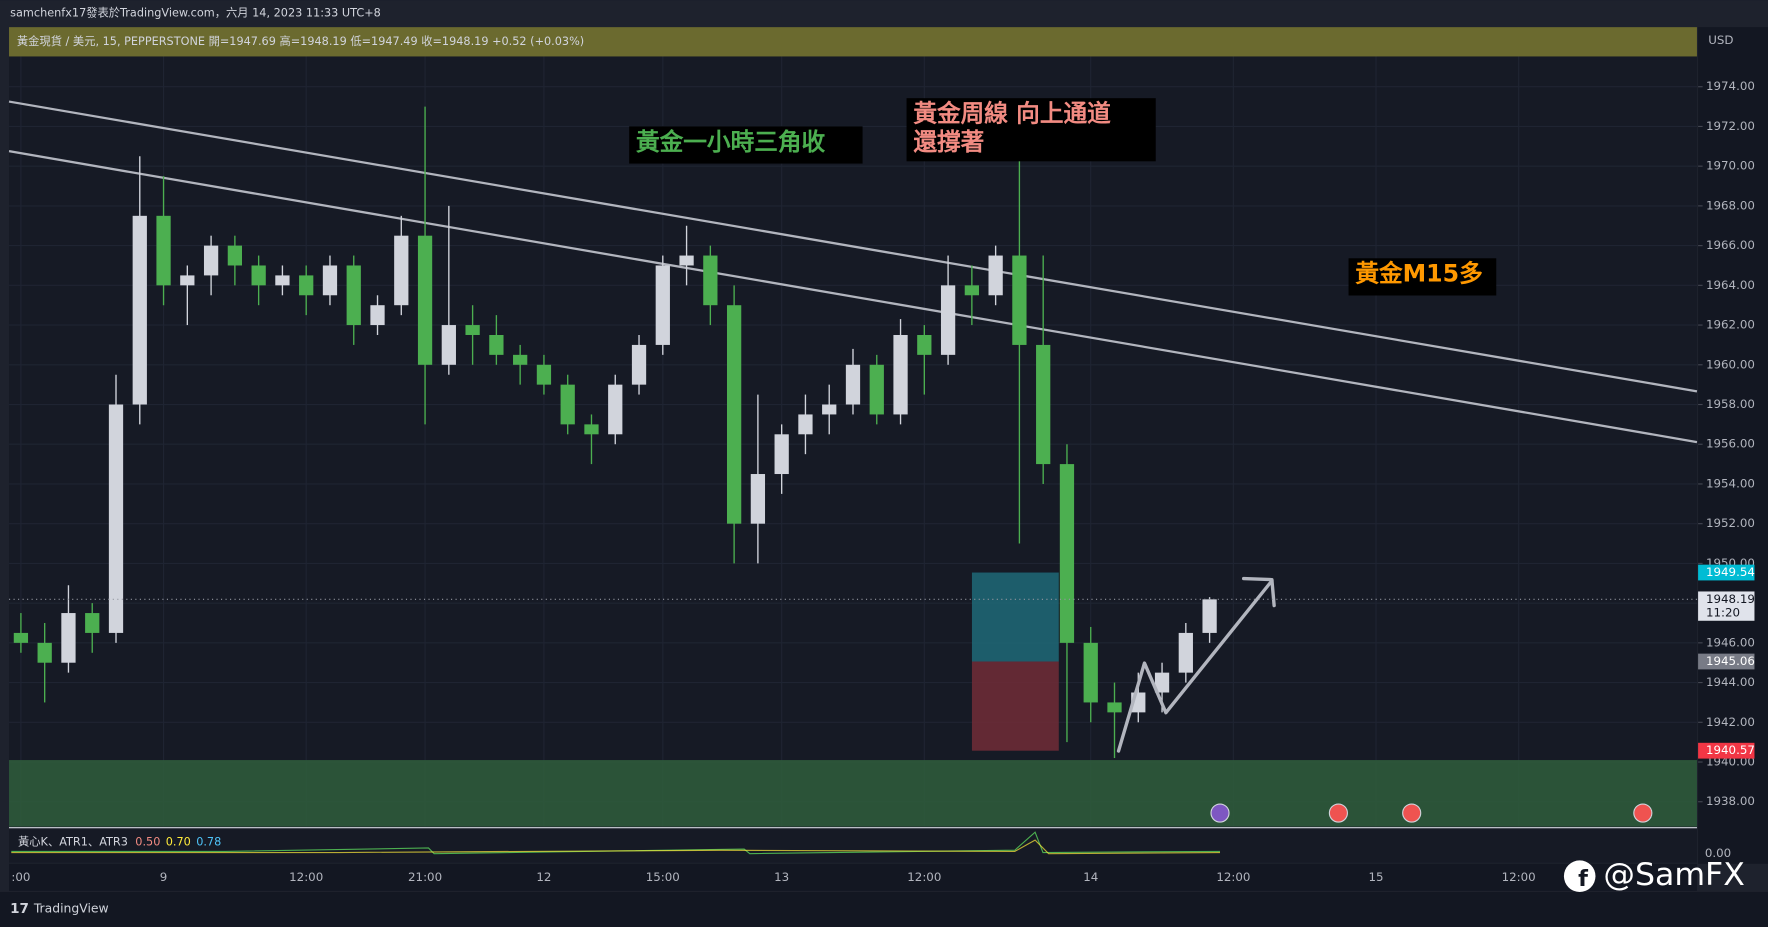 The height and width of the screenshot is (927, 1768). What do you see at coordinates (71, 907) in the screenshot?
I see `logo: TradingView` at bounding box center [71, 907].